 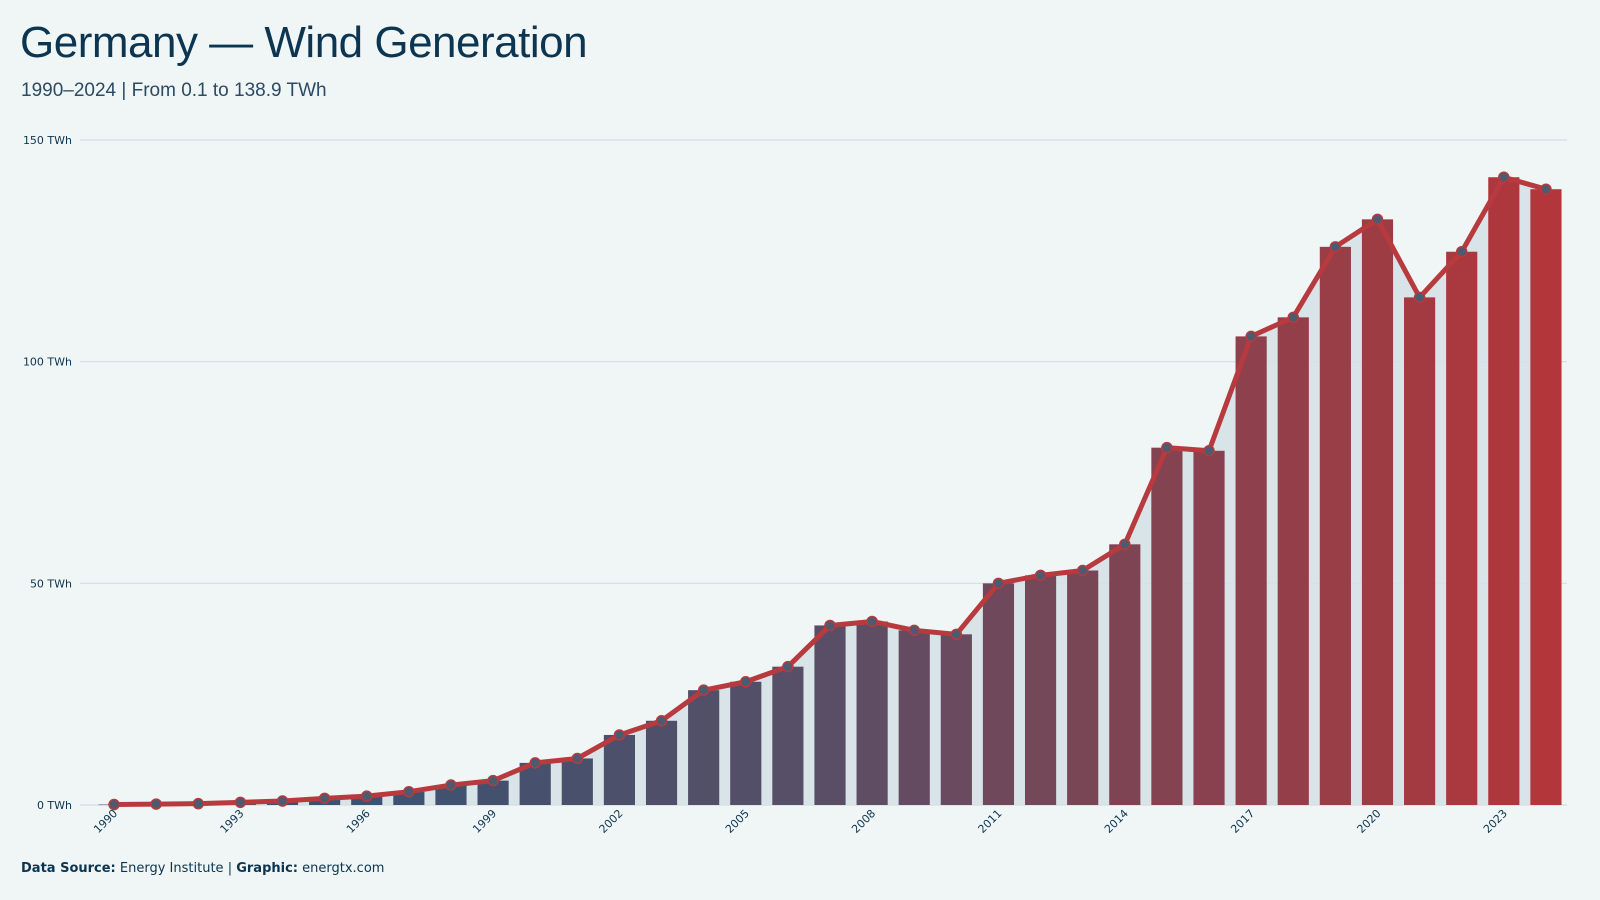 I want to click on source-value: Energy Institute, so click(x=171, y=868).